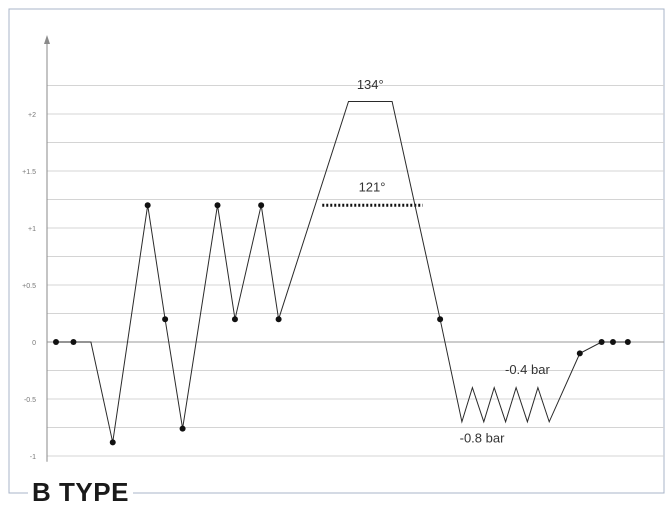  Describe the element at coordinates (47, 248) in the screenshot. I see `axes` at that location.